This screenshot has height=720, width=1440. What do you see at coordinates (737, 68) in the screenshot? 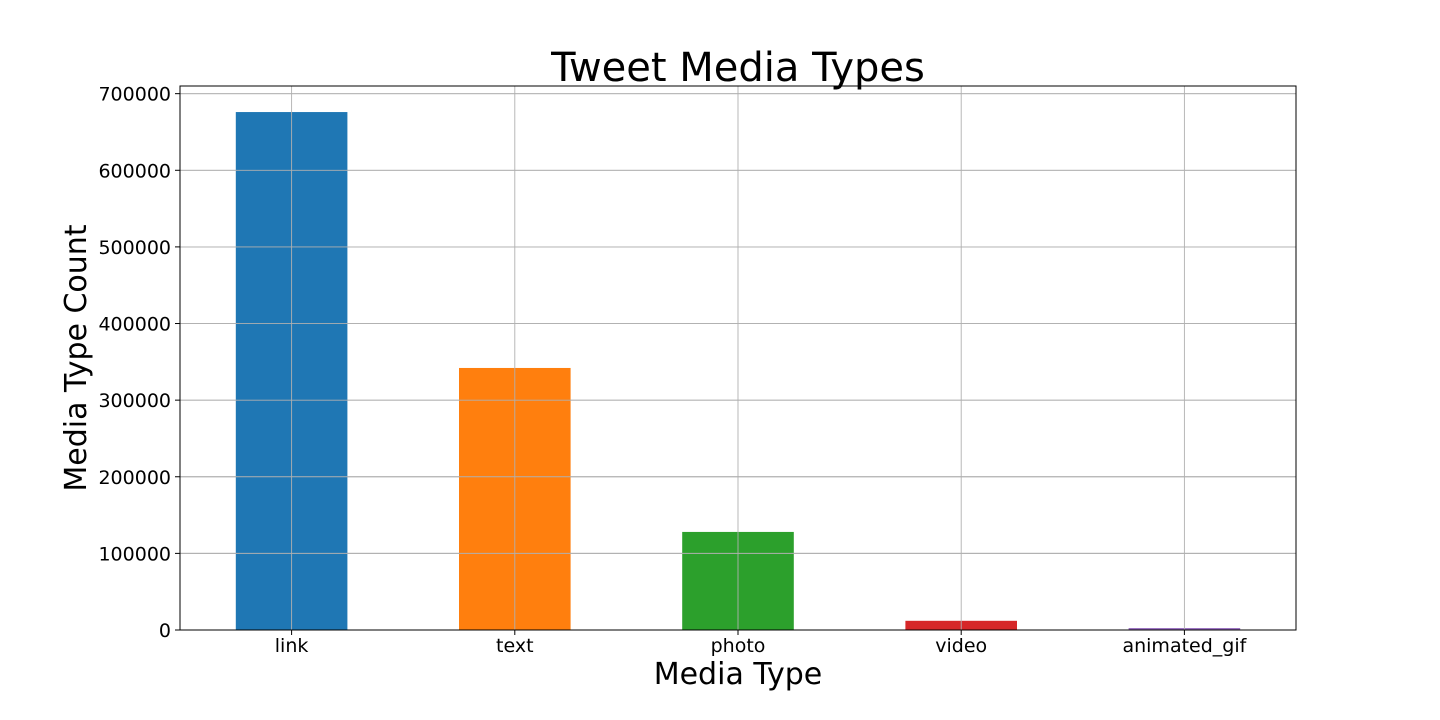
I see `chart-title: Tweet Media Types` at bounding box center [737, 68].